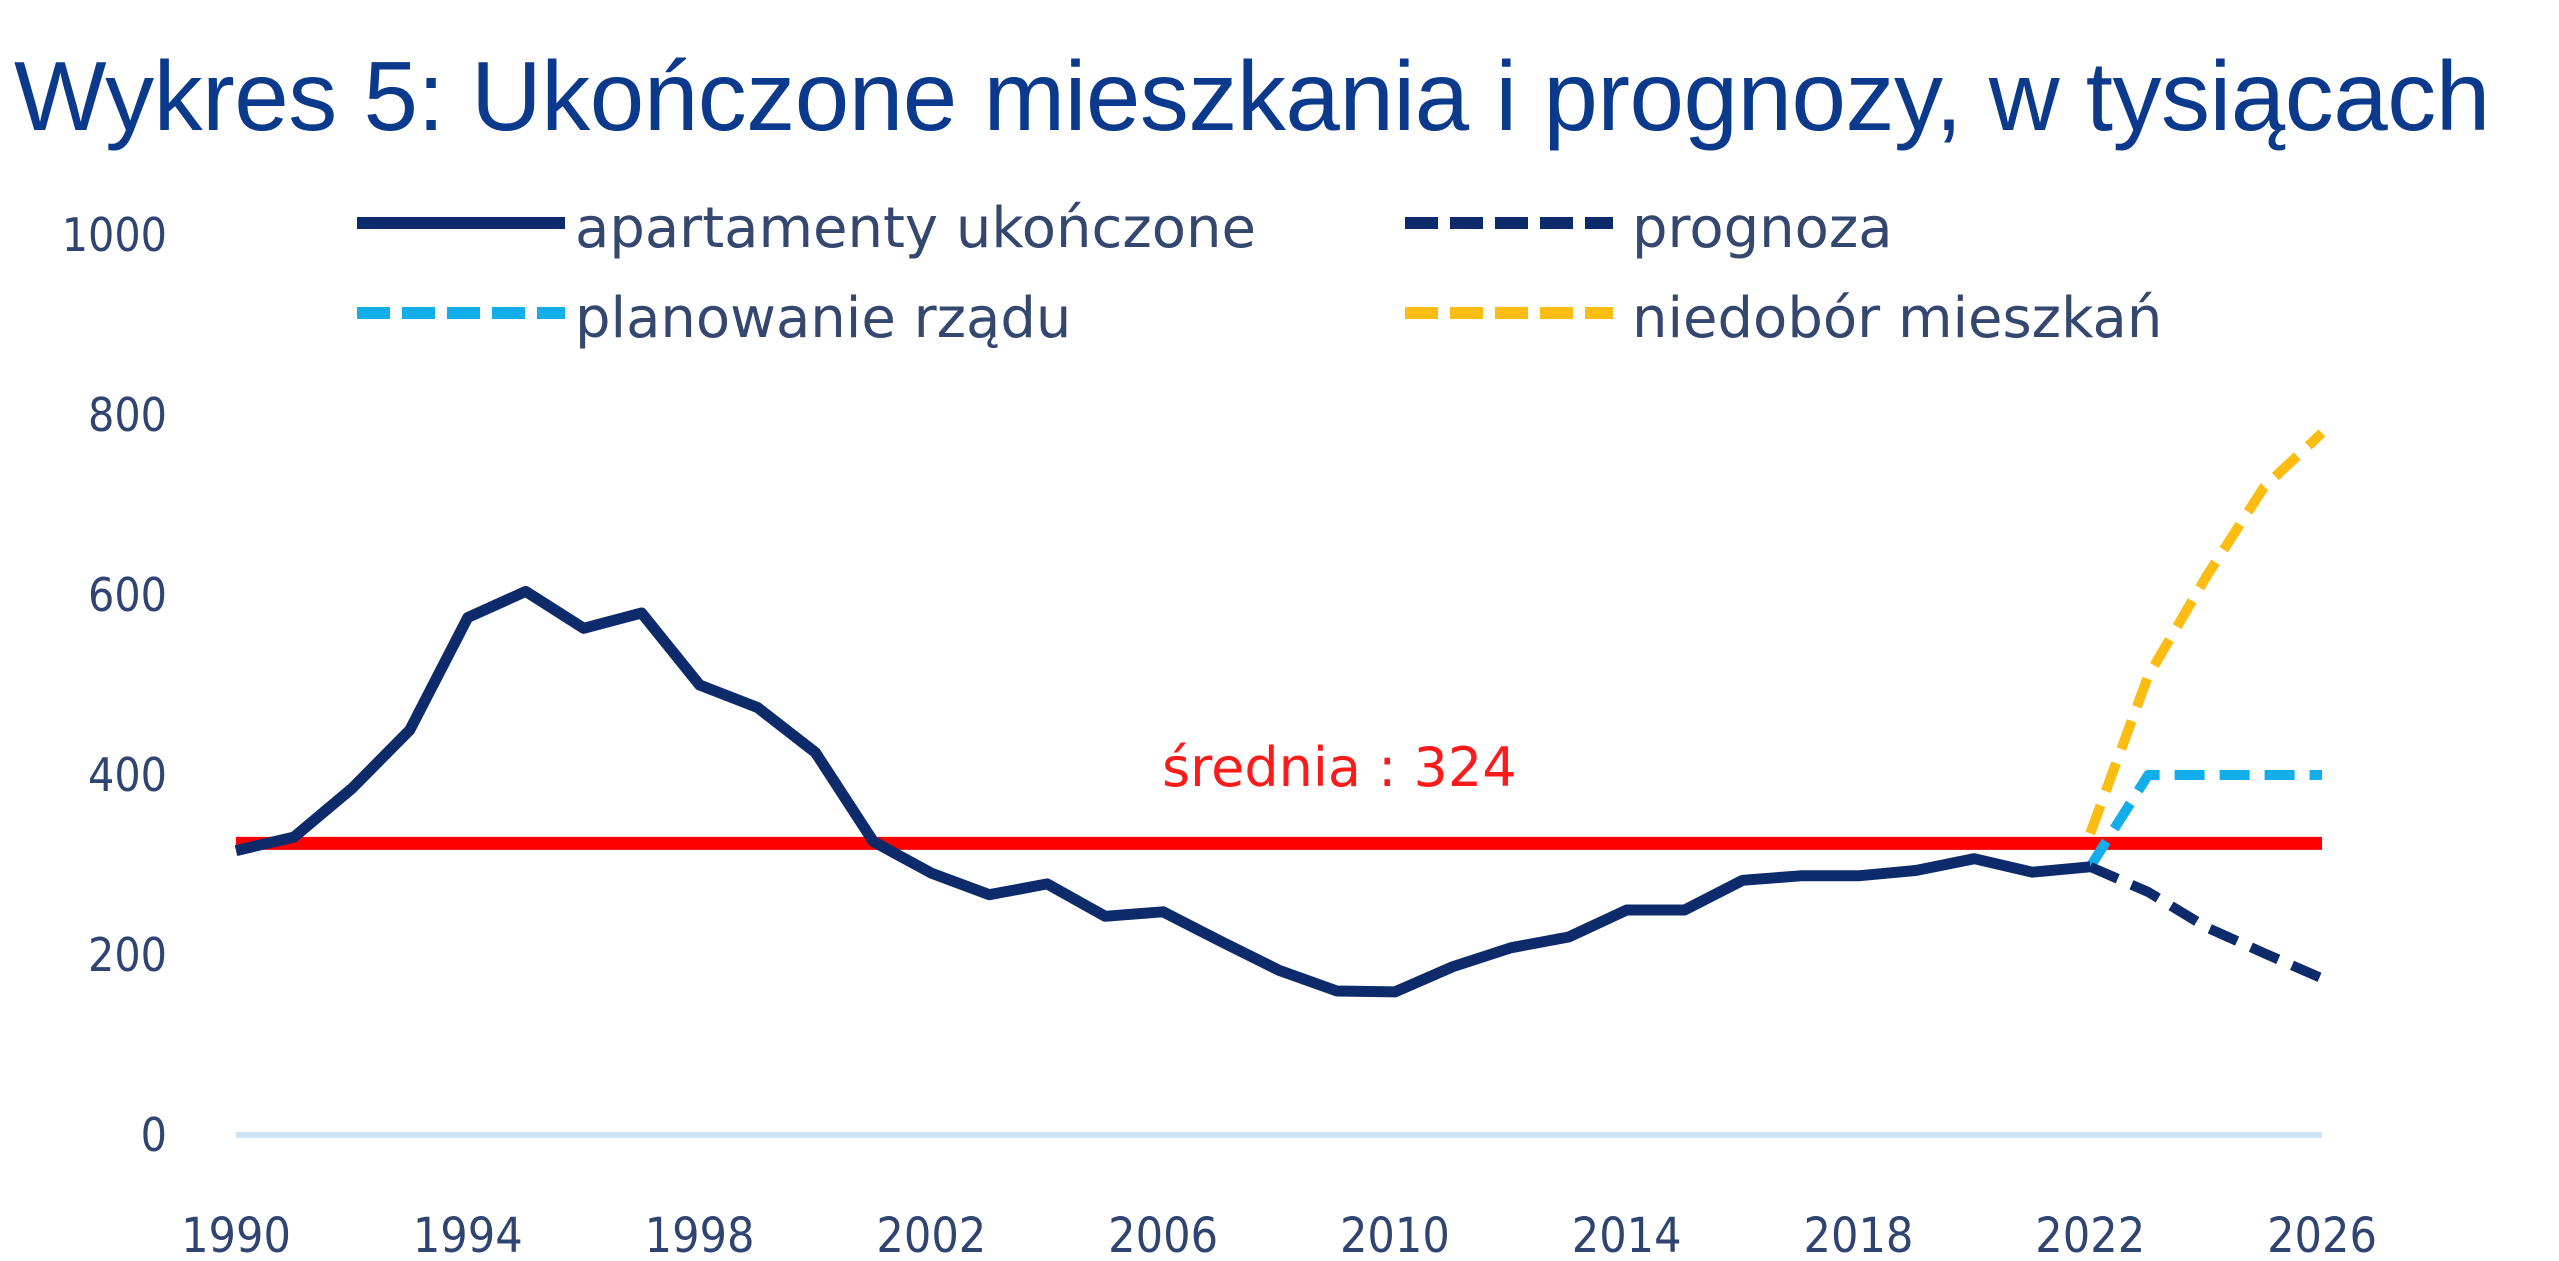 The image size is (2559, 1261). What do you see at coordinates (2203, 820) in the screenshot?
I see `series-planowanie-rządu` at bounding box center [2203, 820].